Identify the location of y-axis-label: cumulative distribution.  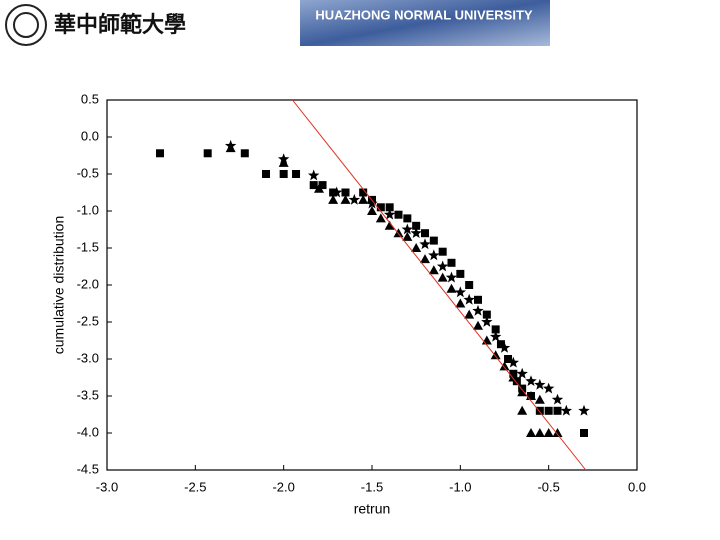
(59, 285).